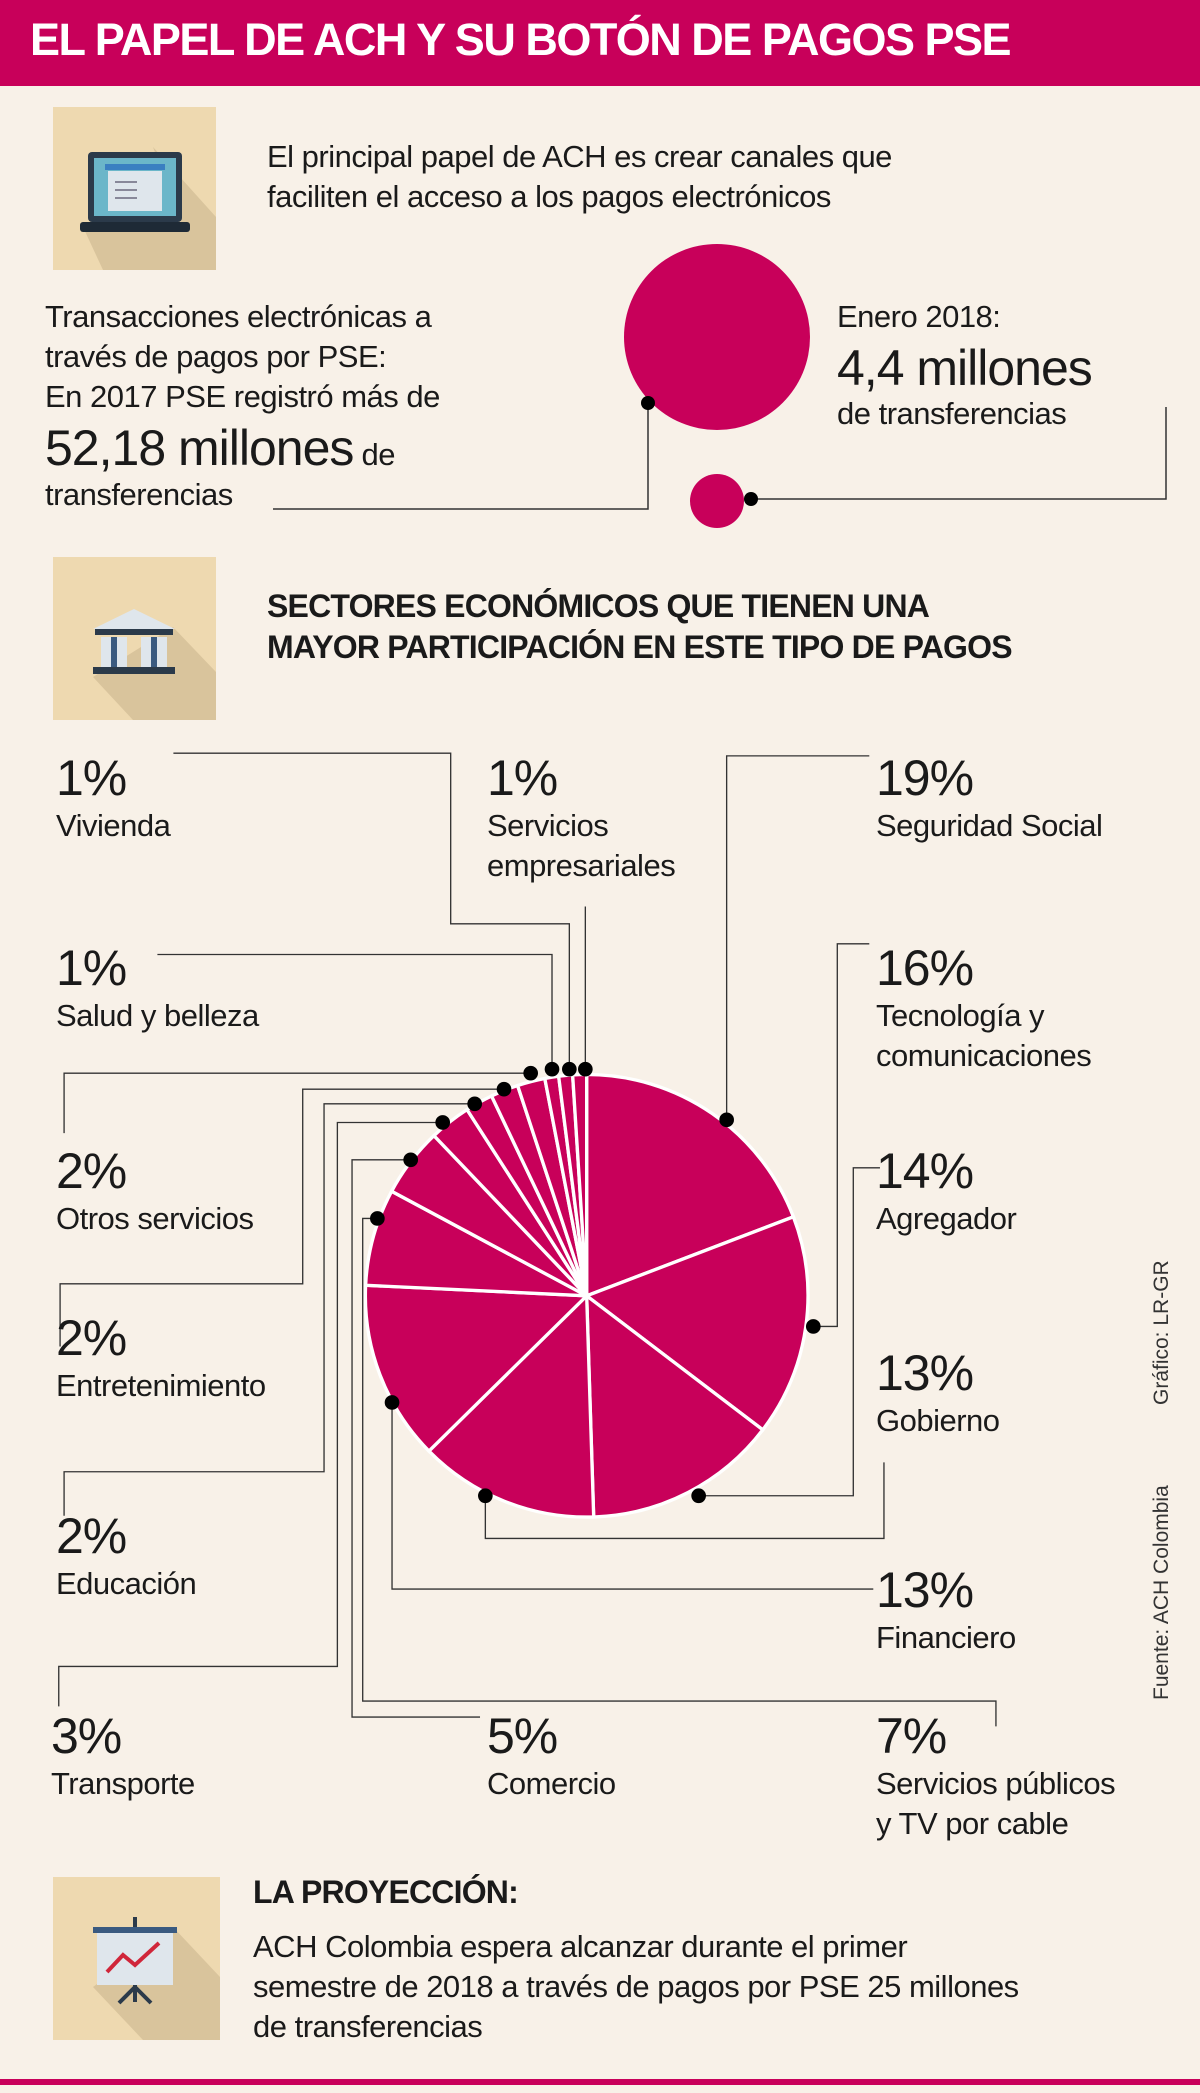 The height and width of the screenshot is (2093, 1200). Describe the element at coordinates (161, 1385) in the screenshot. I see `pie-label-text: Entretenimiento` at that location.